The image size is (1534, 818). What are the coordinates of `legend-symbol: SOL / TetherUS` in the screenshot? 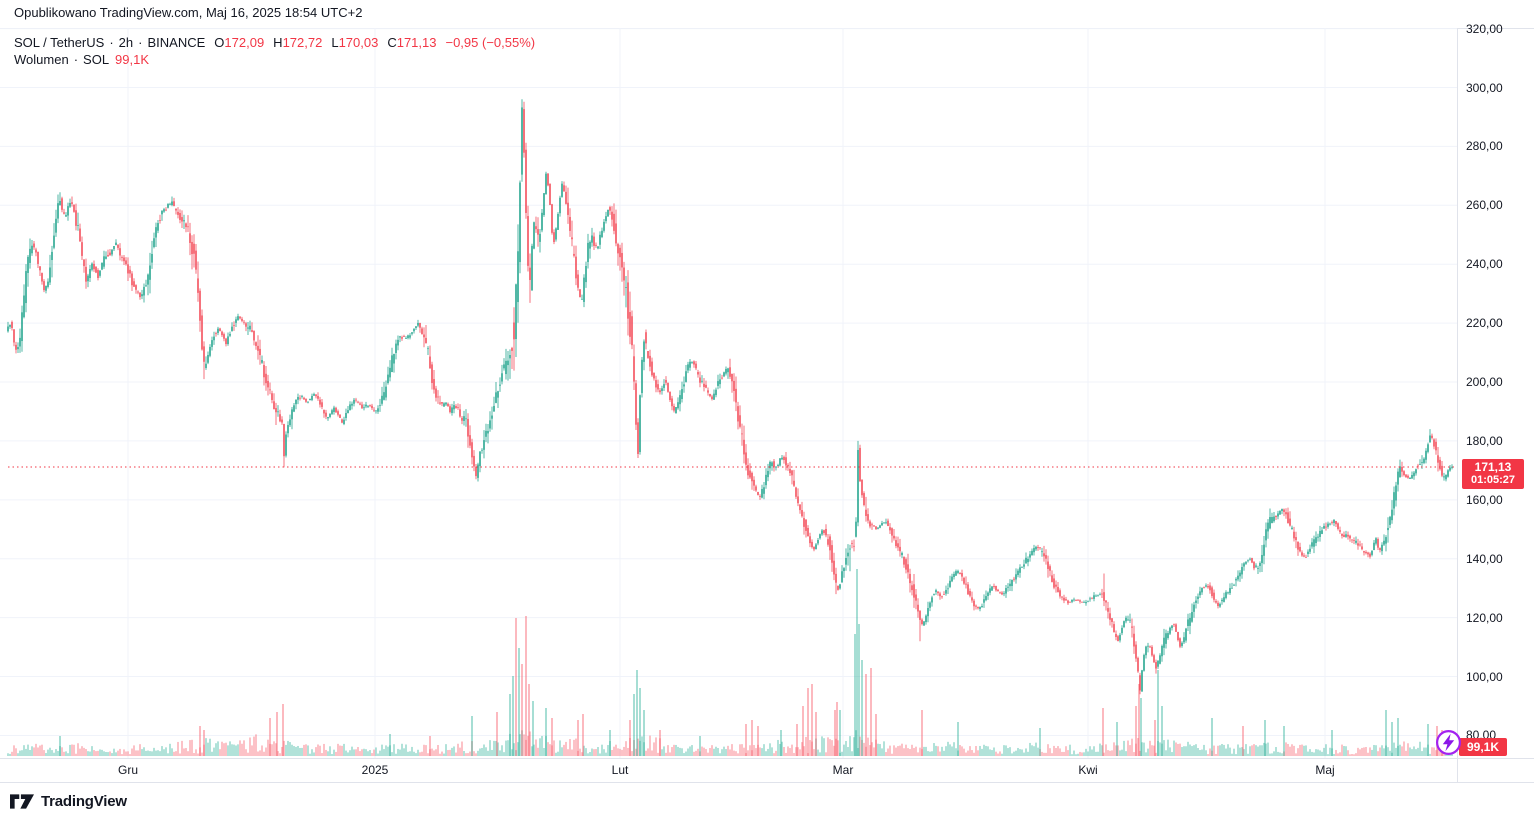 It's located at (59, 42).